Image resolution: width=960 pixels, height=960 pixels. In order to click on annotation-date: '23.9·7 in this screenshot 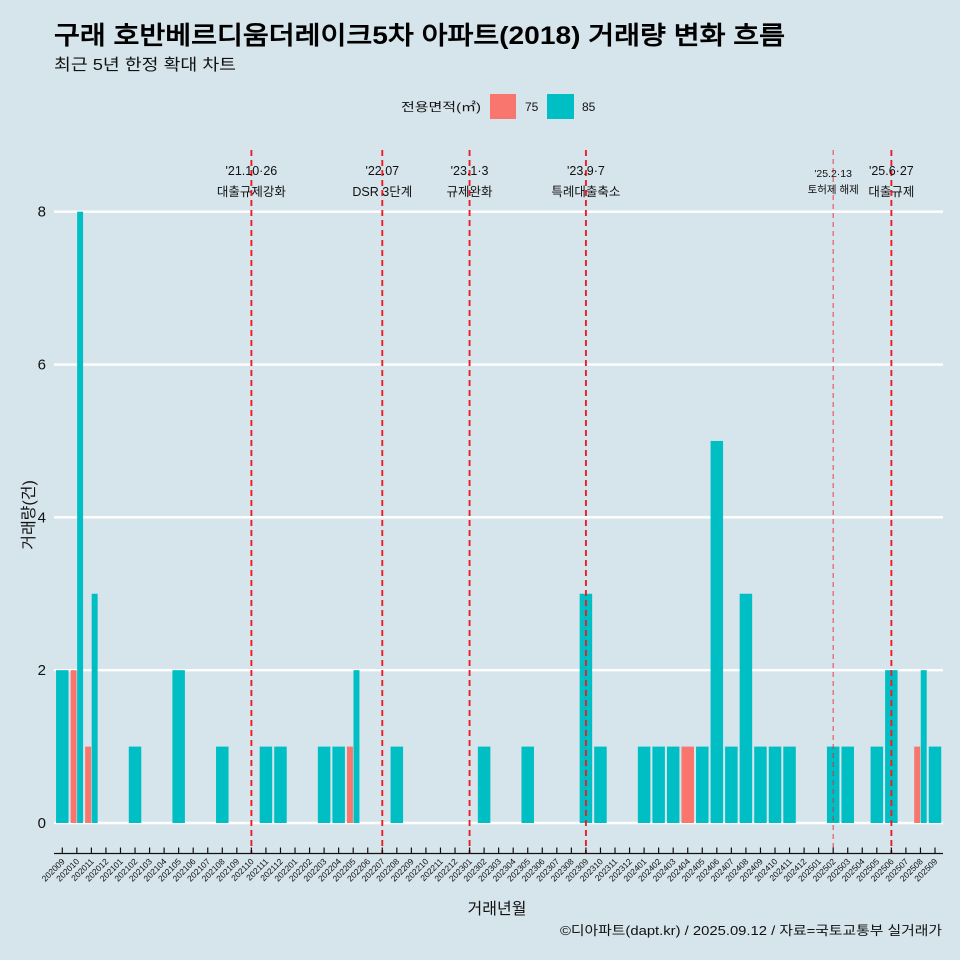, I will do `click(586, 171)`.